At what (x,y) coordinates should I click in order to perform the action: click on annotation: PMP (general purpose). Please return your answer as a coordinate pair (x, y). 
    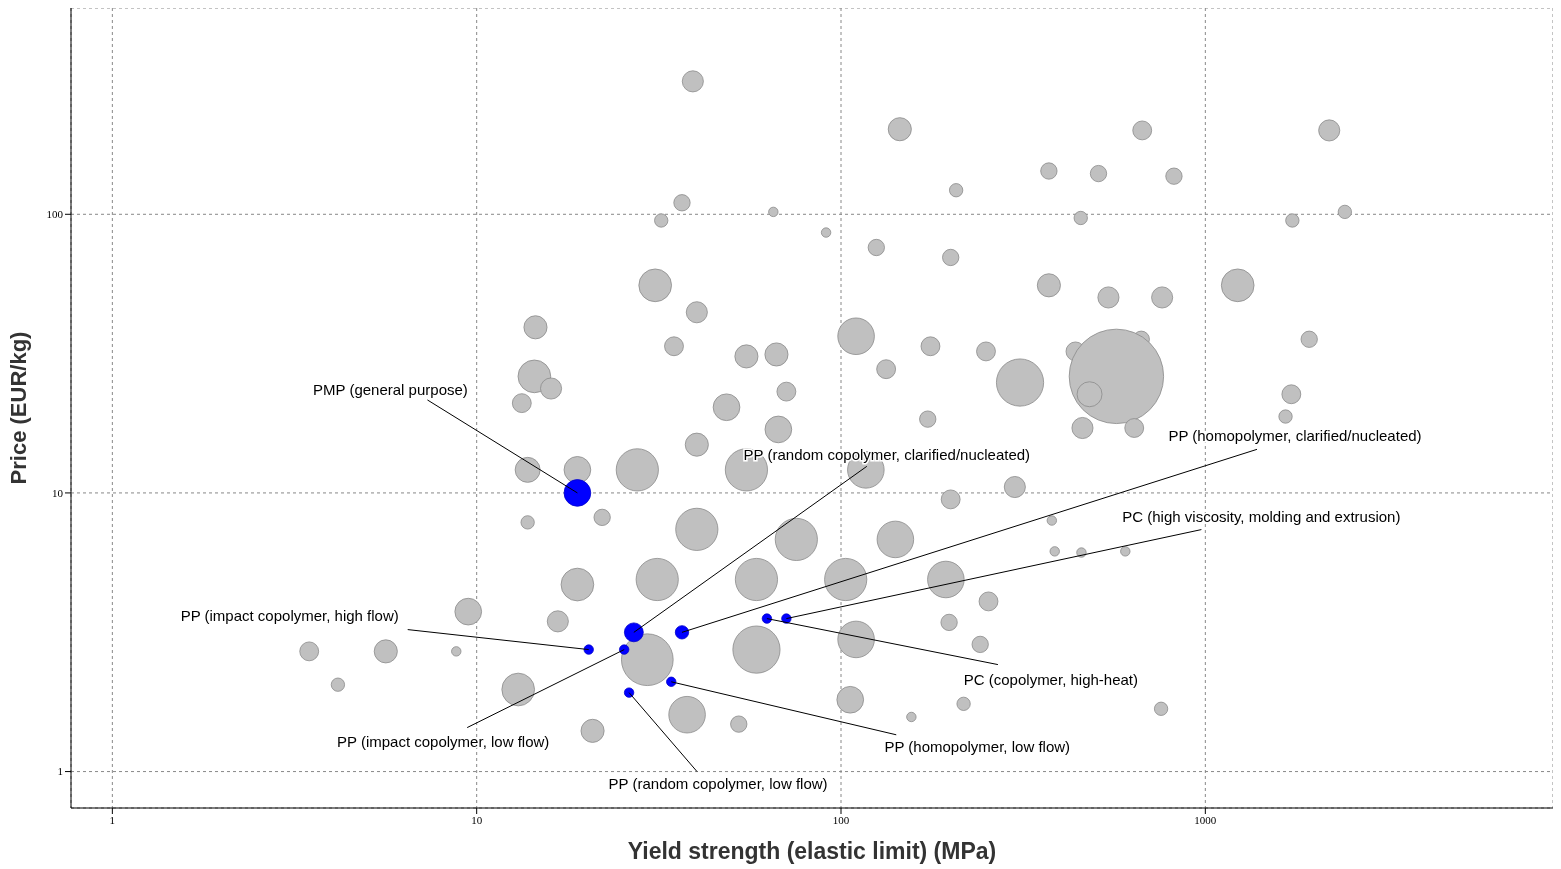
    Looking at the image, I should click on (390, 389).